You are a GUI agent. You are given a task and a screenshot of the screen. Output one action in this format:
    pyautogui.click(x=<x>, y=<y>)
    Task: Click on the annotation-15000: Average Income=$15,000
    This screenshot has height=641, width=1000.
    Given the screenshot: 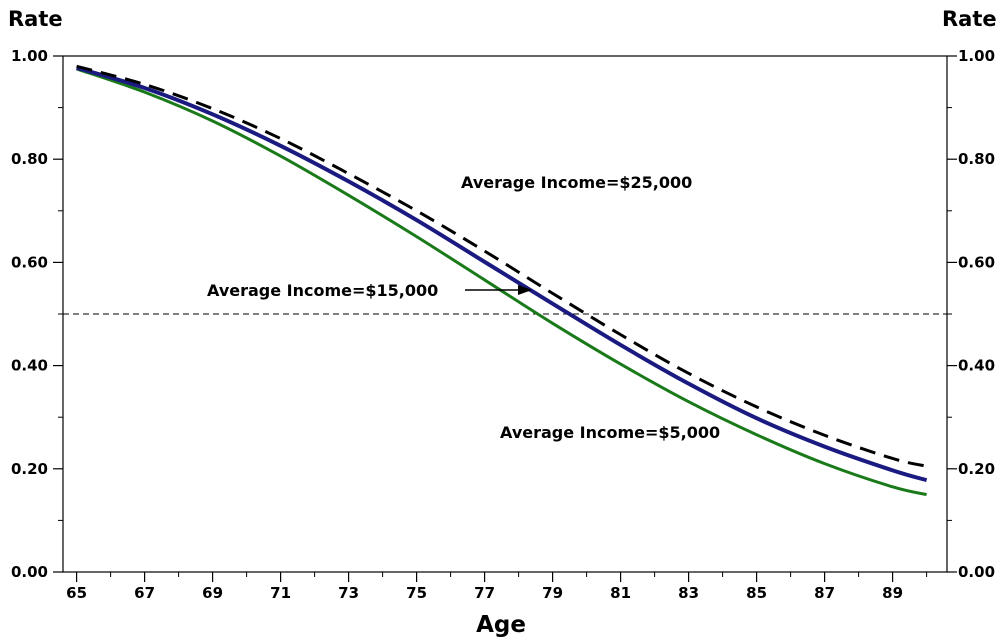 What is the action you would take?
    pyautogui.click(x=322, y=290)
    